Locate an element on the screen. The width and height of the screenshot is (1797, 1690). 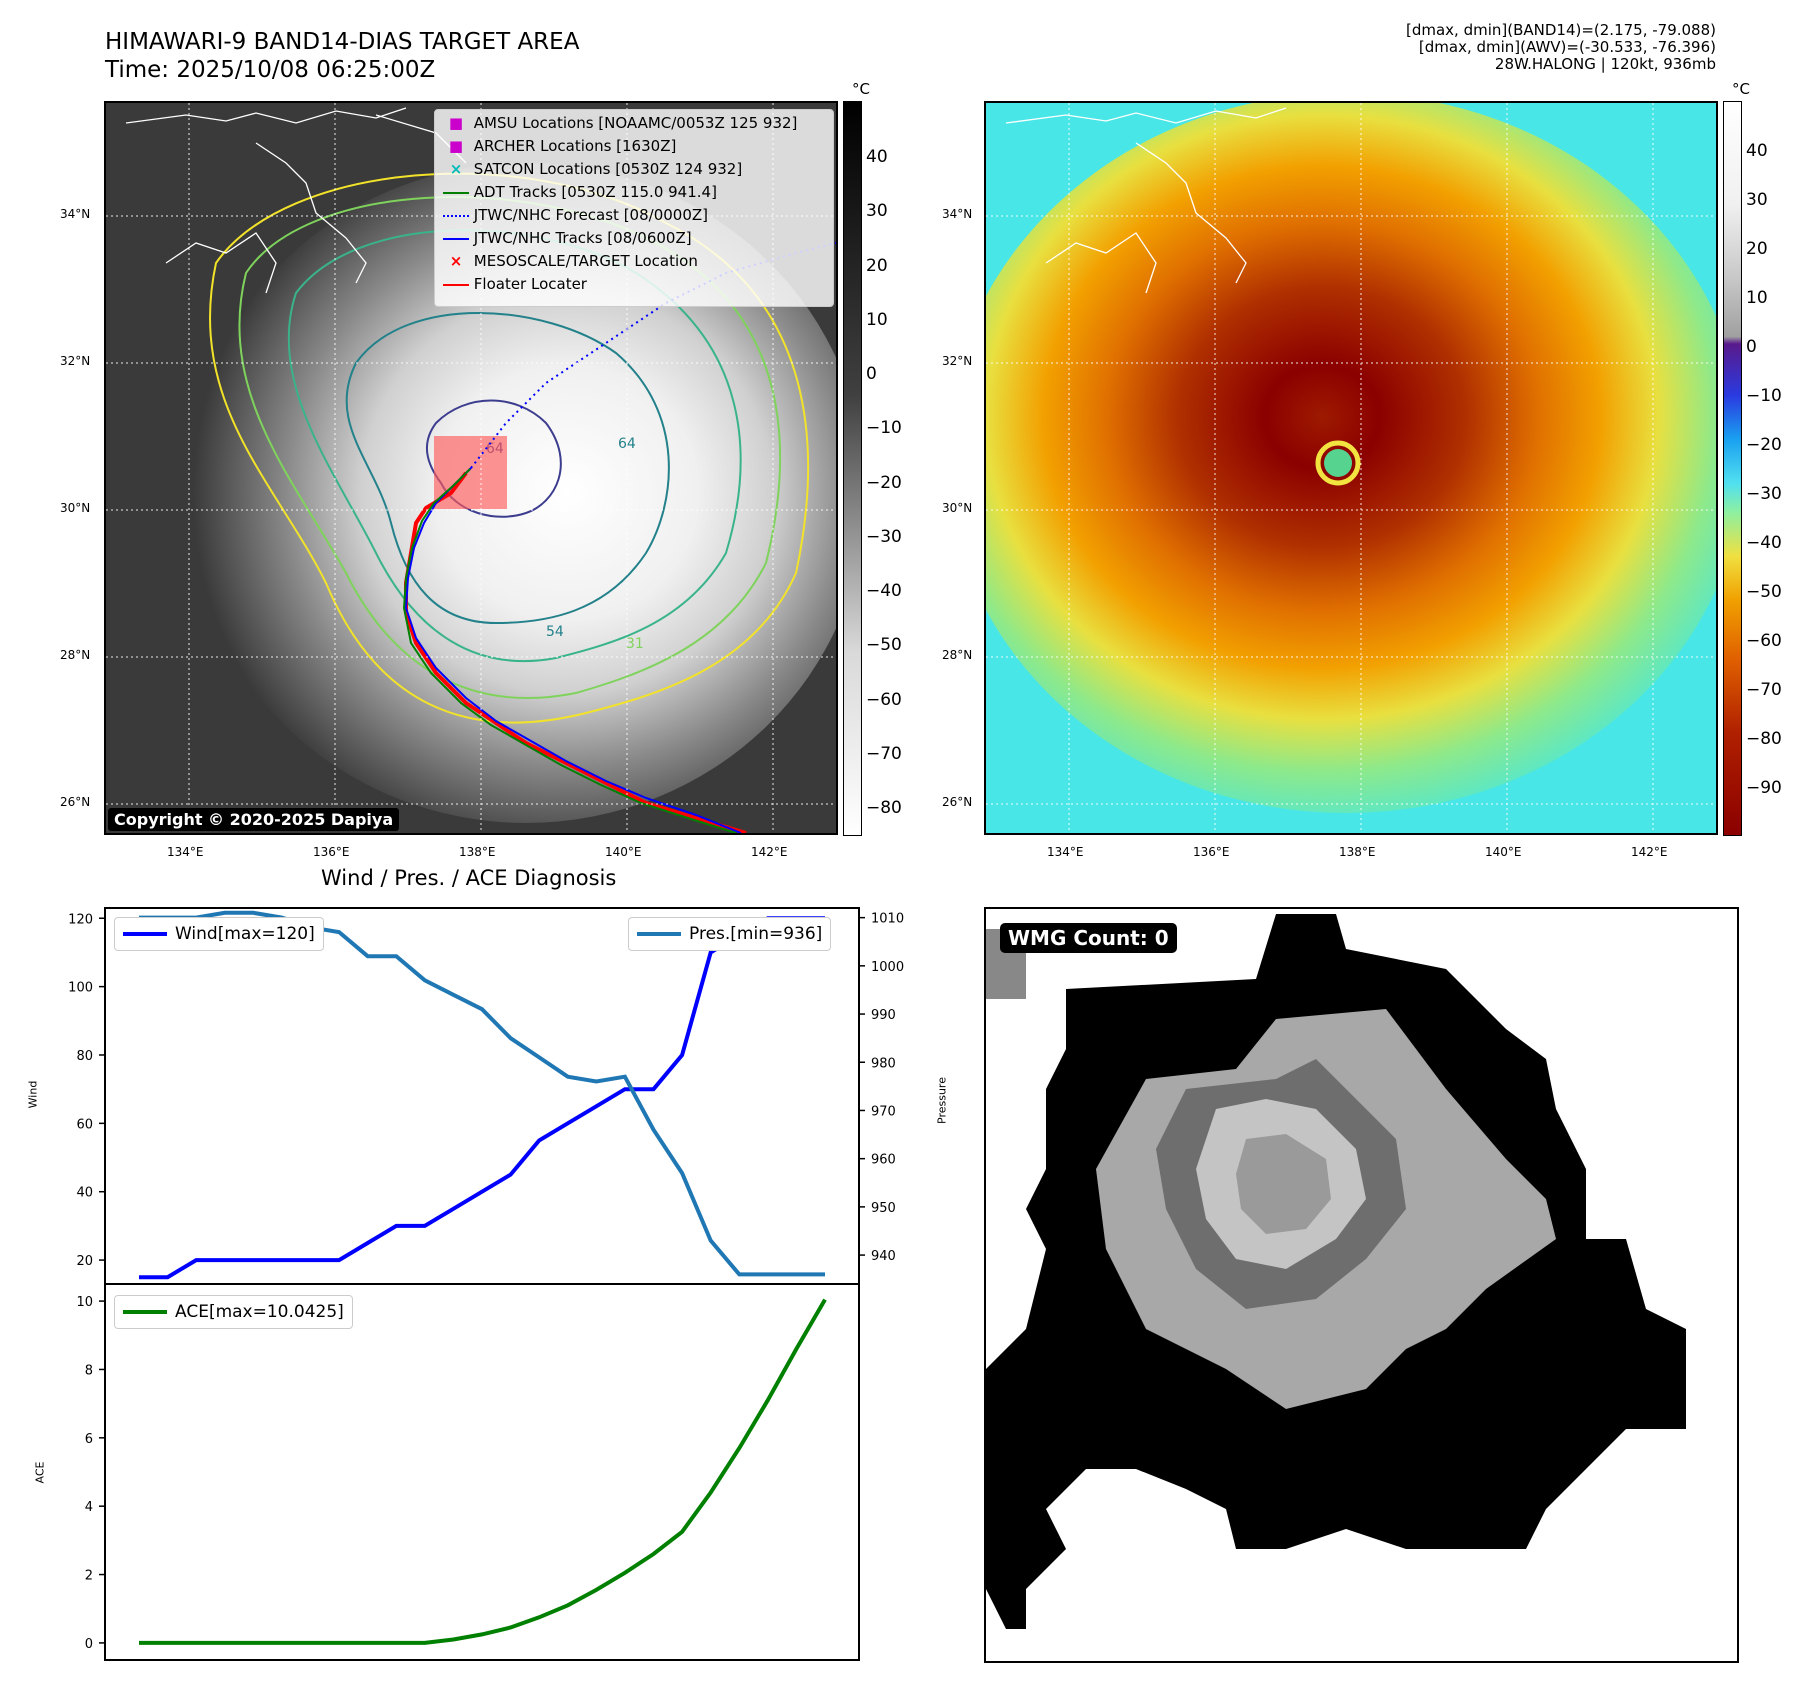
wind-tick-label: 80 is located at coordinates (84, 1056).